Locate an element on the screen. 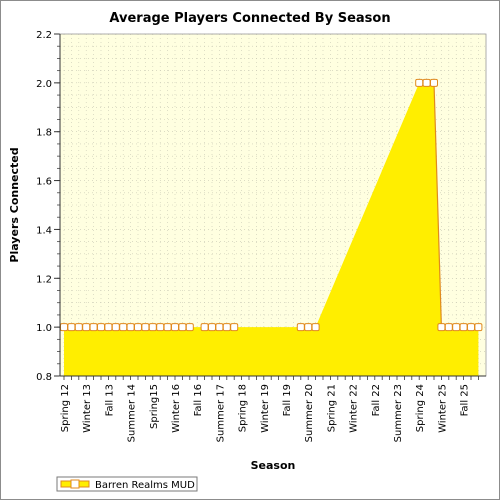  y-tick-label: 2.0 is located at coordinates (44, 84).